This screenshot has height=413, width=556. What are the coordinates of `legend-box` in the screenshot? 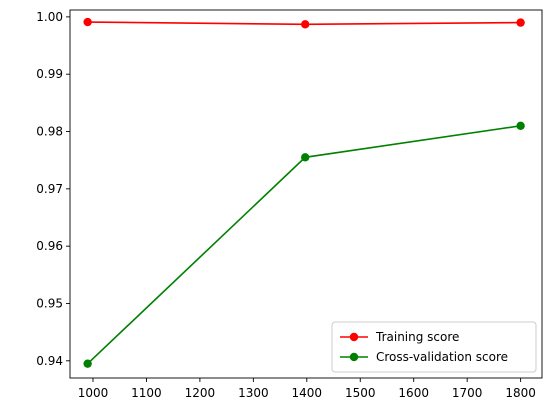 It's located at (434, 347).